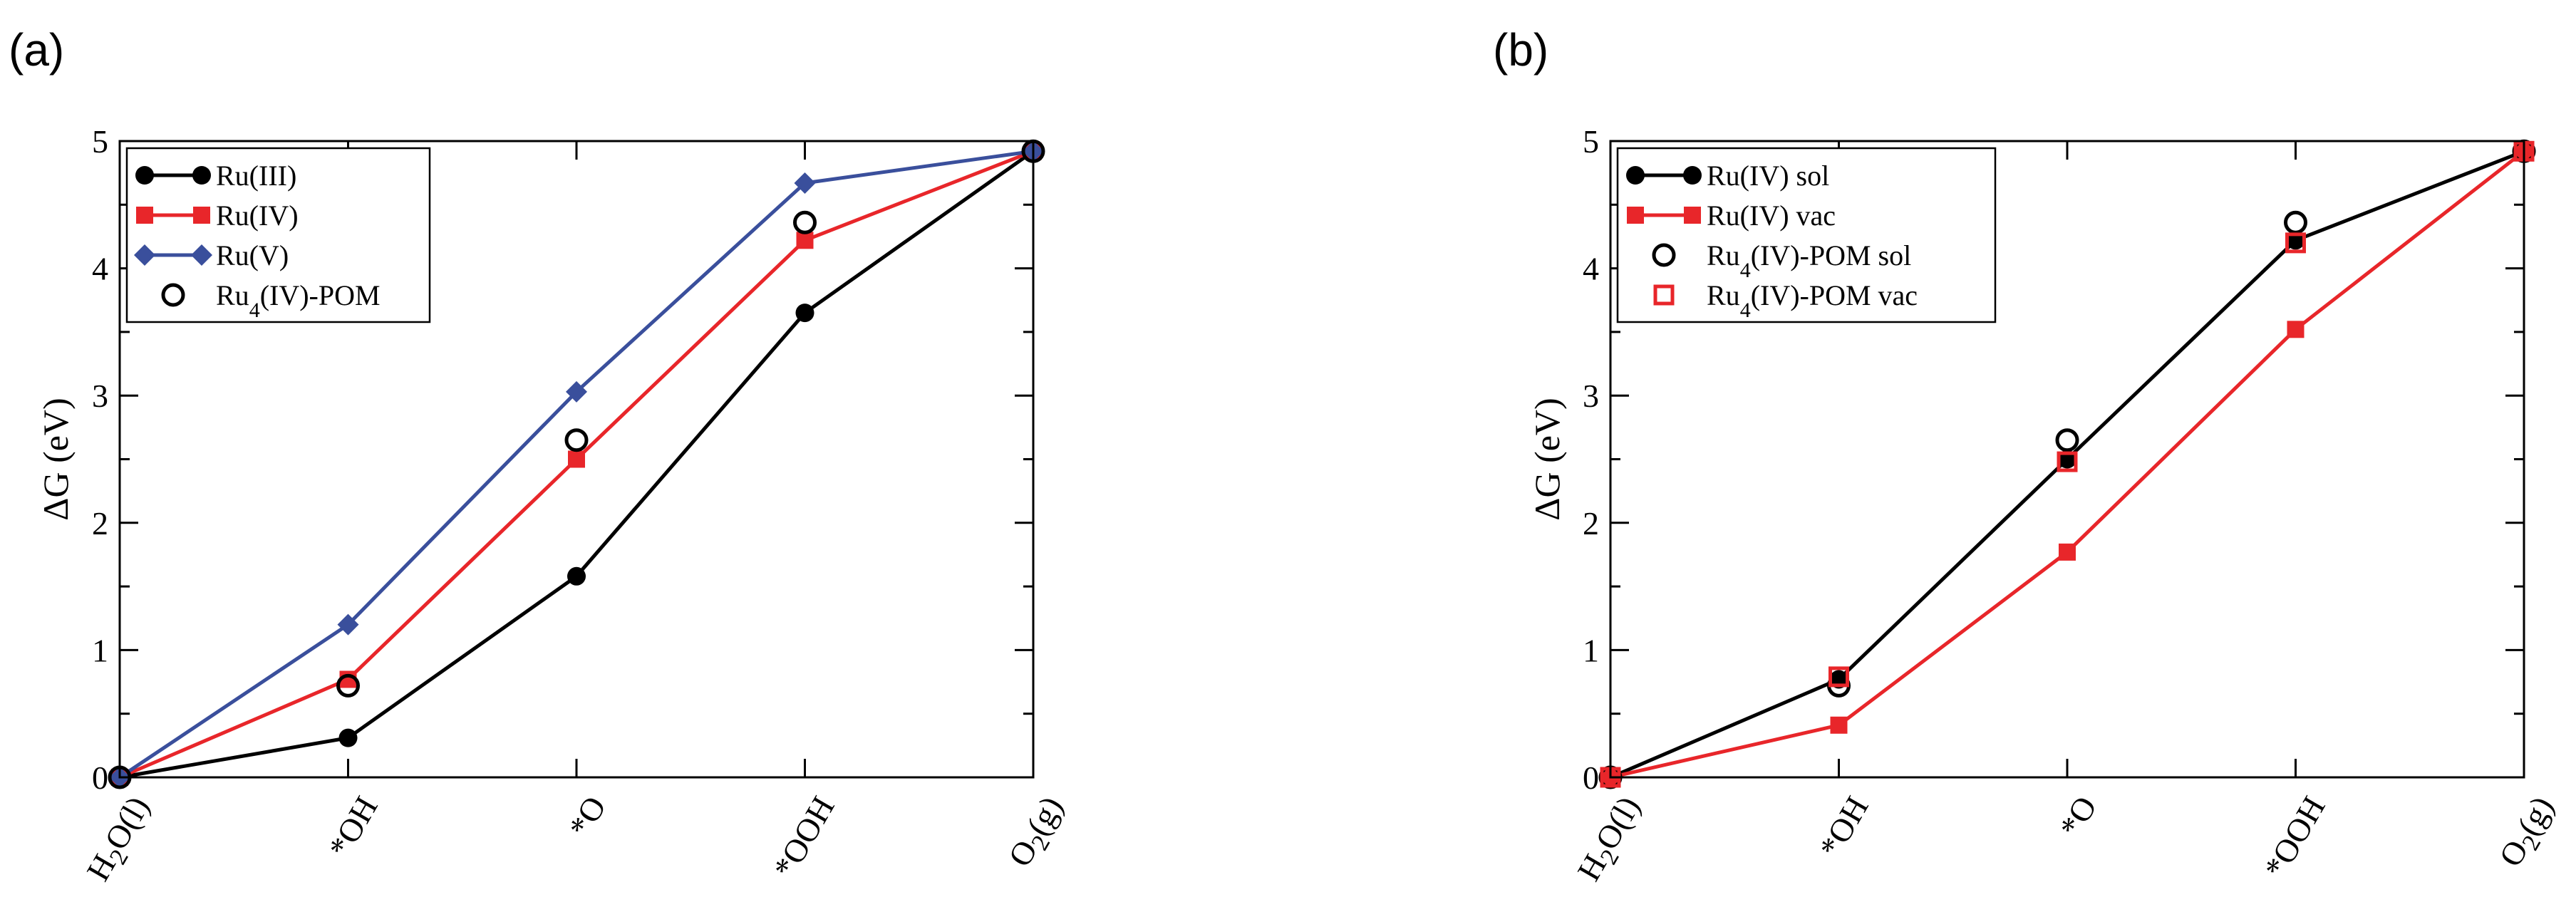 Image resolution: width=2576 pixels, height=907 pixels. Describe the element at coordinates (299, 301) in the screenshot. I see `legend-label: Ru4(IV)-POM` at that location.